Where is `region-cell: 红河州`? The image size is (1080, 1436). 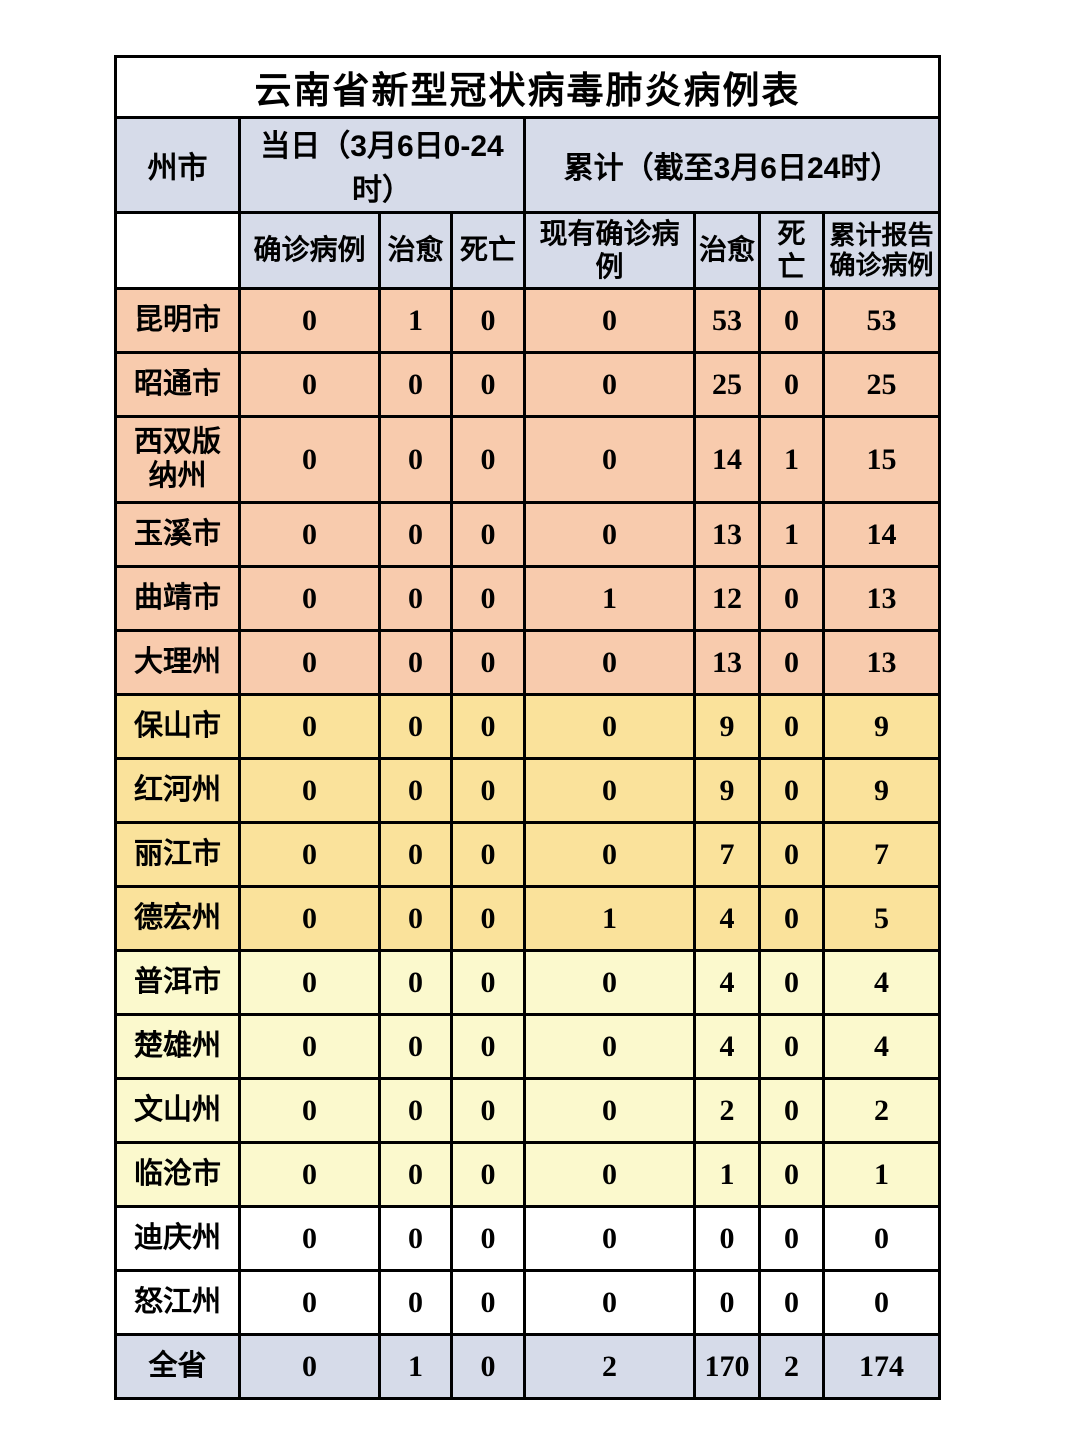
region-cell: 红河州 is located at coordinates (177, 790).